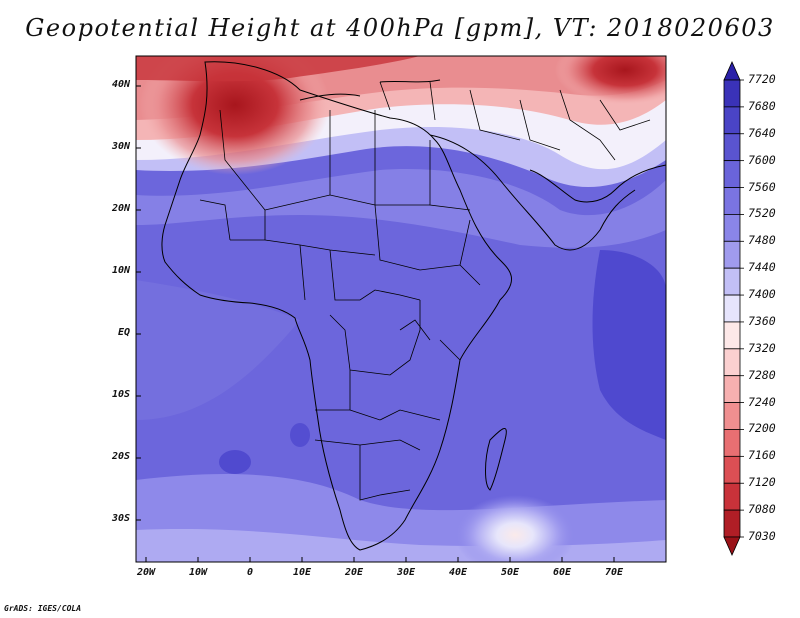 The image size is (800, 618). I want to click on lat-label: EQ, so click(123, 332).